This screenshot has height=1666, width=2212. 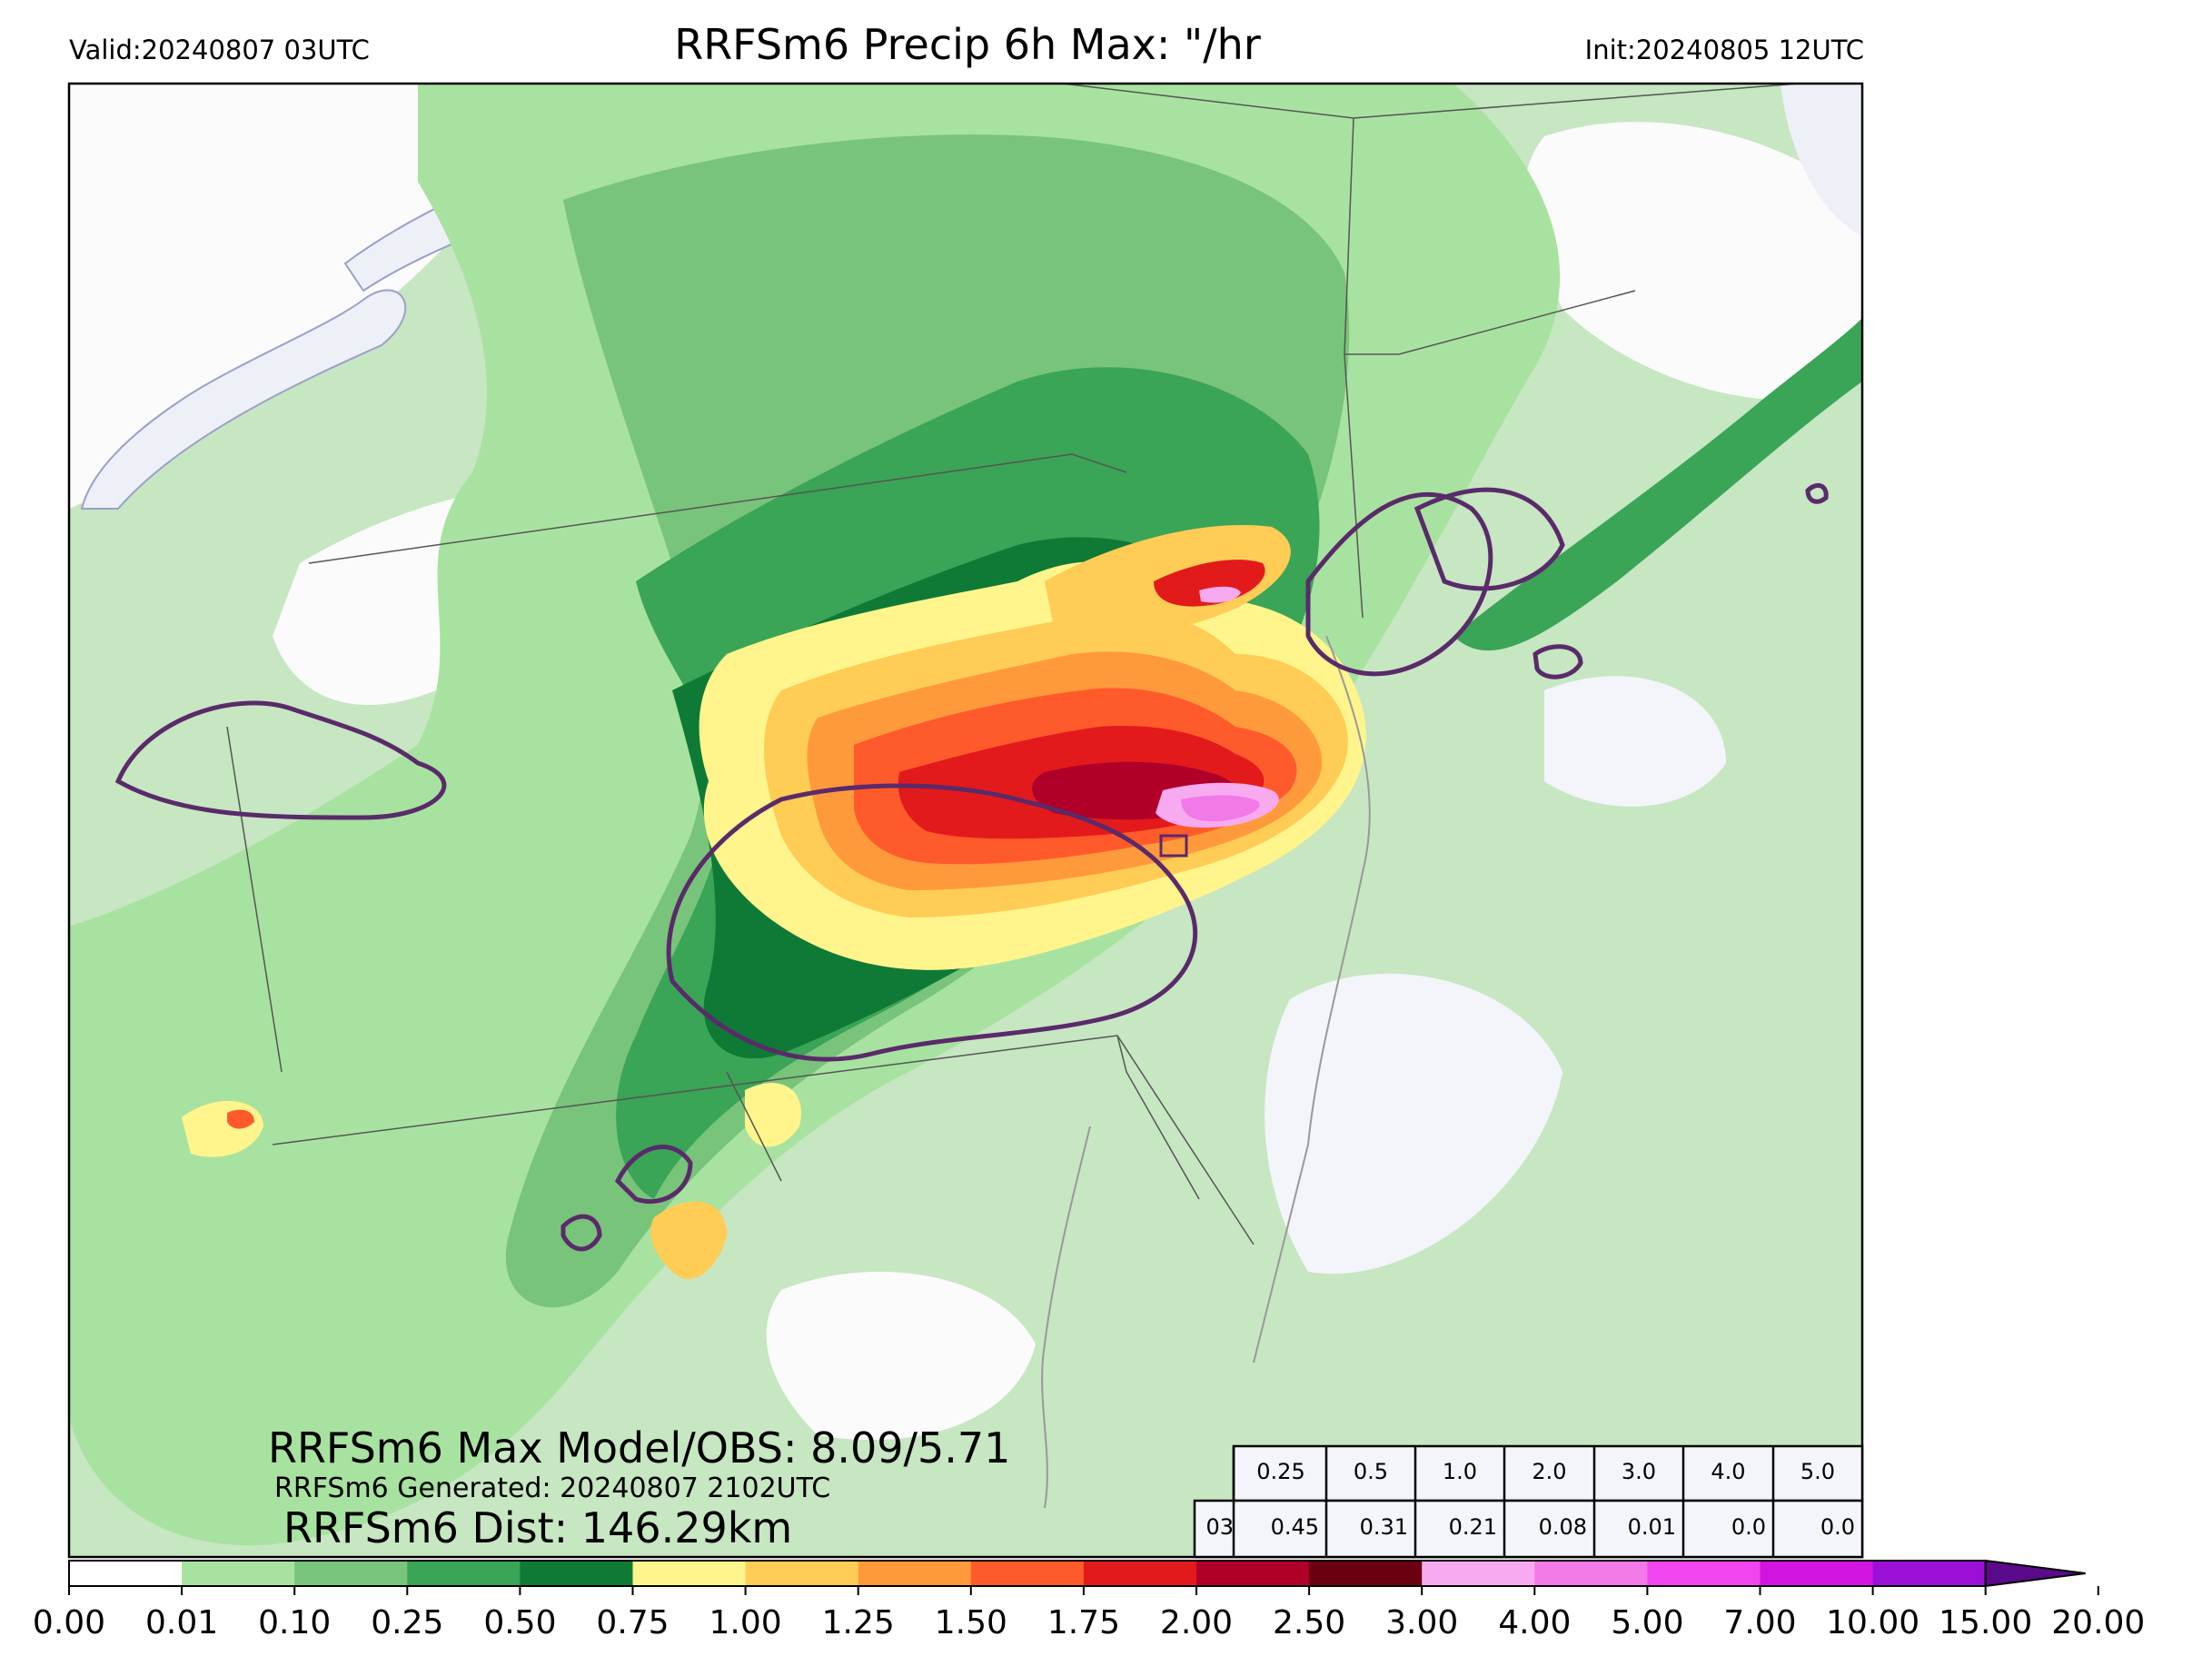 What do you see at coordinates (1219, 1527) in the screenshot?
I see `table-row-label: 03` at bounding box center [1219, 1527].